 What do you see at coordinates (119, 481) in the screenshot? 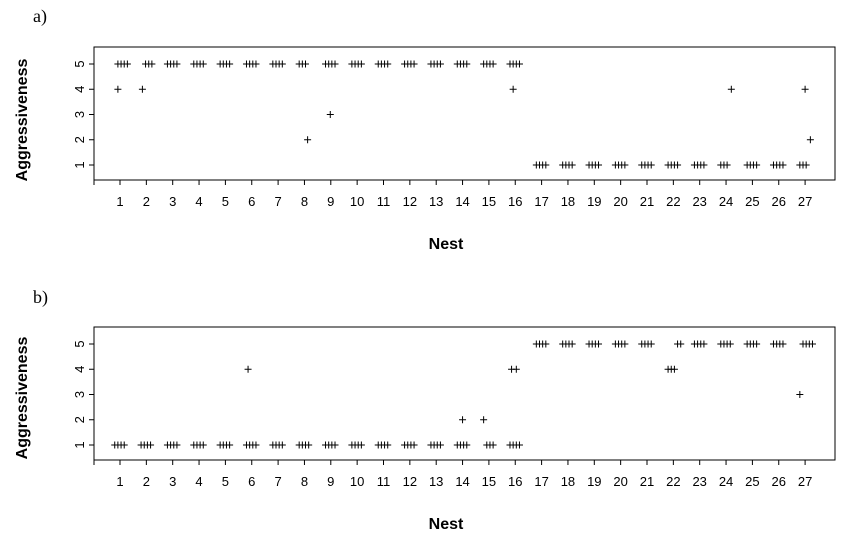
I see `x-tick-label: 1` at bounding box center [119, 481].